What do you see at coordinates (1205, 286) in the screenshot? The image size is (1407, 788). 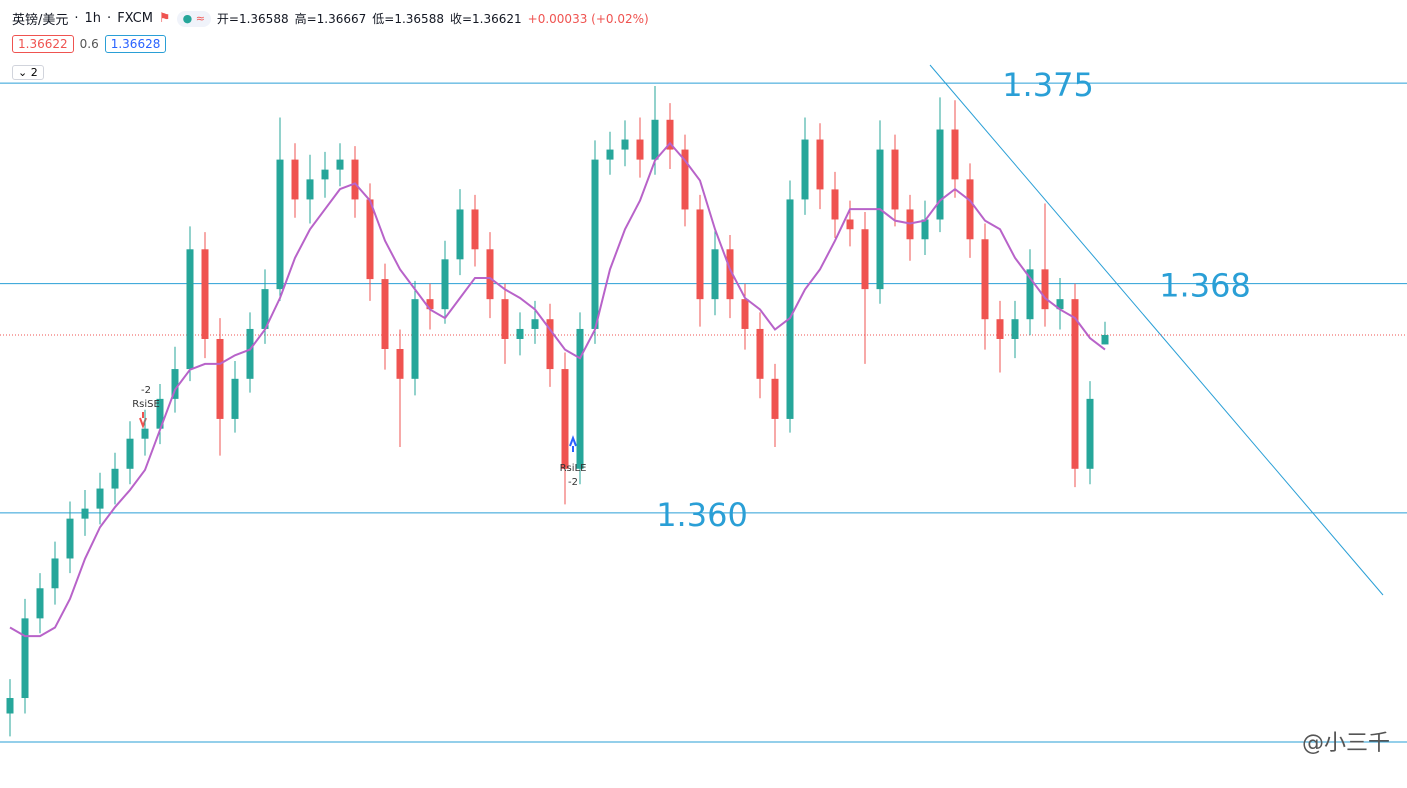 I see `level-label: 1.368` at bounding box center [1205, 286].